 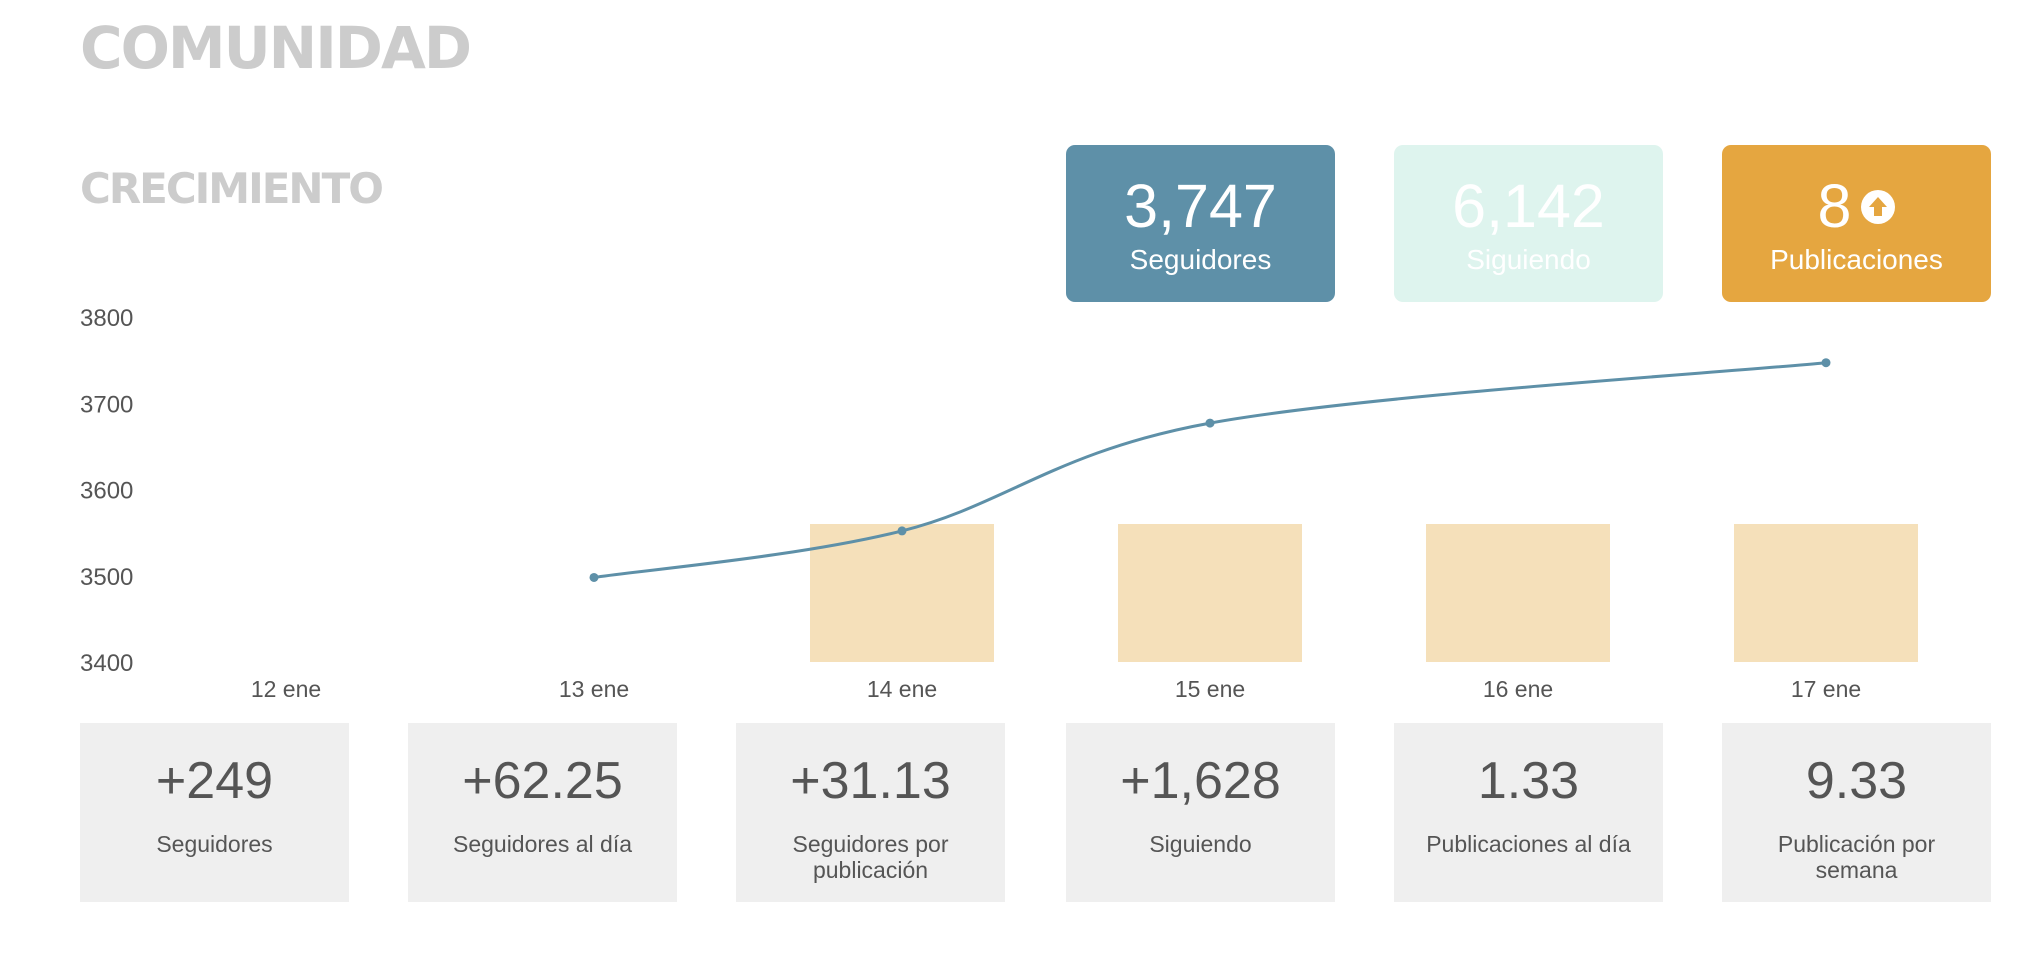 I want to click on metric-card-publicacion-por-semana: 9.33 Publicación por semana, so click(x=1856, y=812).